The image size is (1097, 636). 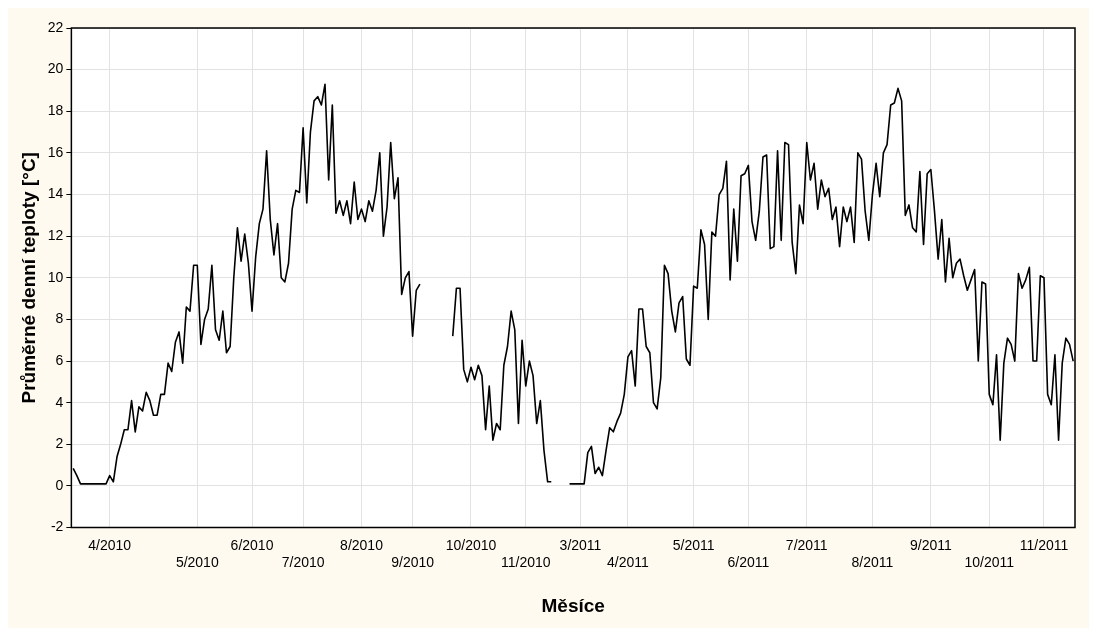 I want to click on x-tick-label: 5/2011, so click(x=693, y=544).